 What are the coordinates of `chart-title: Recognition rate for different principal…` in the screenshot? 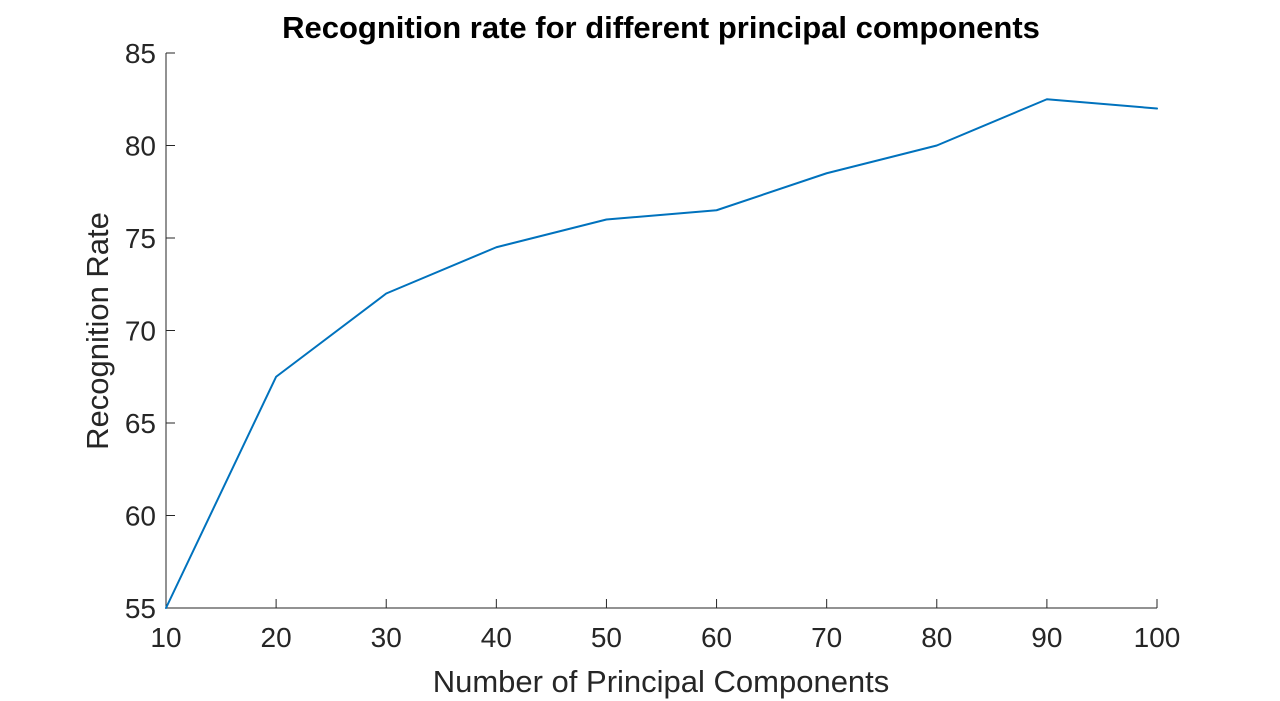 It's located at (661, 27).